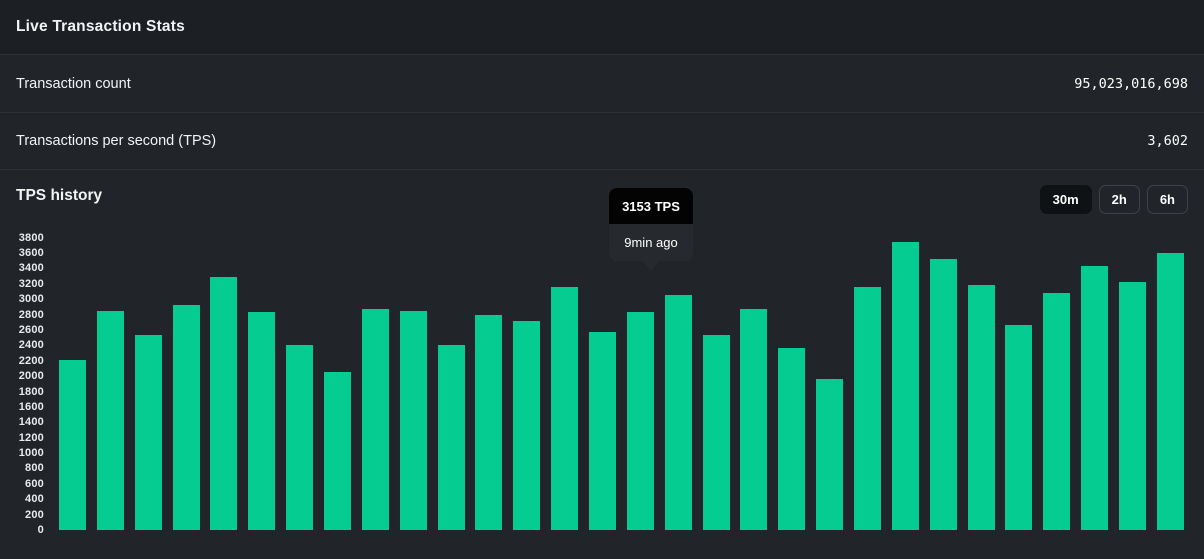  Describe the element at coordinates (31, 437) in the screenshot. I see `y-axis-tick-label: 1200` at that location.